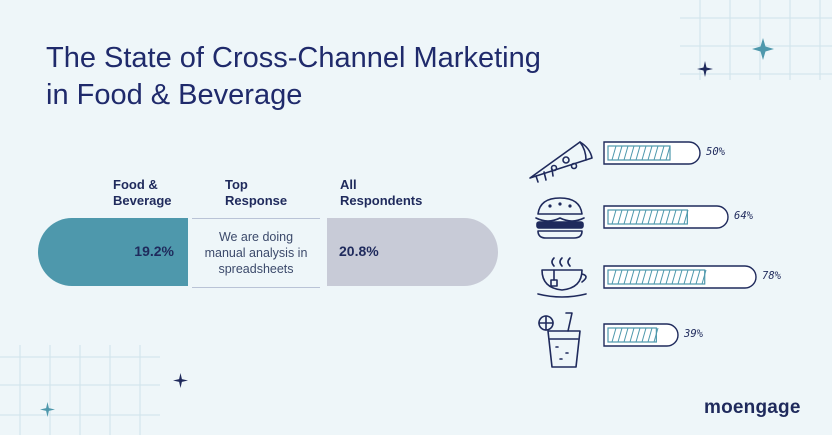 The image size is (832, 435). What do you see at coordinates (693, 334) in the screenshot?
I see `bar-value-label: 39%` at bounding box center [693, 334].